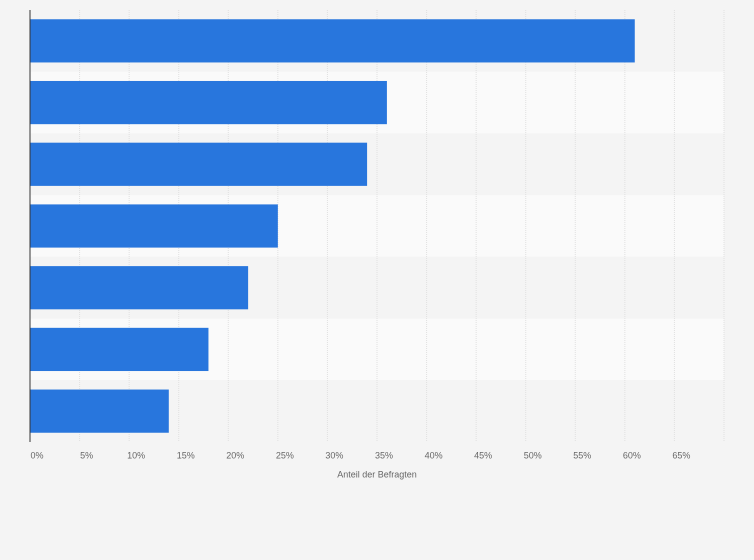 The image size is (754, 560). What do you see at coordinates (582, 455) in the screenshot?
I see `x-tick-label: 55%` at bounding box center [582, 455].